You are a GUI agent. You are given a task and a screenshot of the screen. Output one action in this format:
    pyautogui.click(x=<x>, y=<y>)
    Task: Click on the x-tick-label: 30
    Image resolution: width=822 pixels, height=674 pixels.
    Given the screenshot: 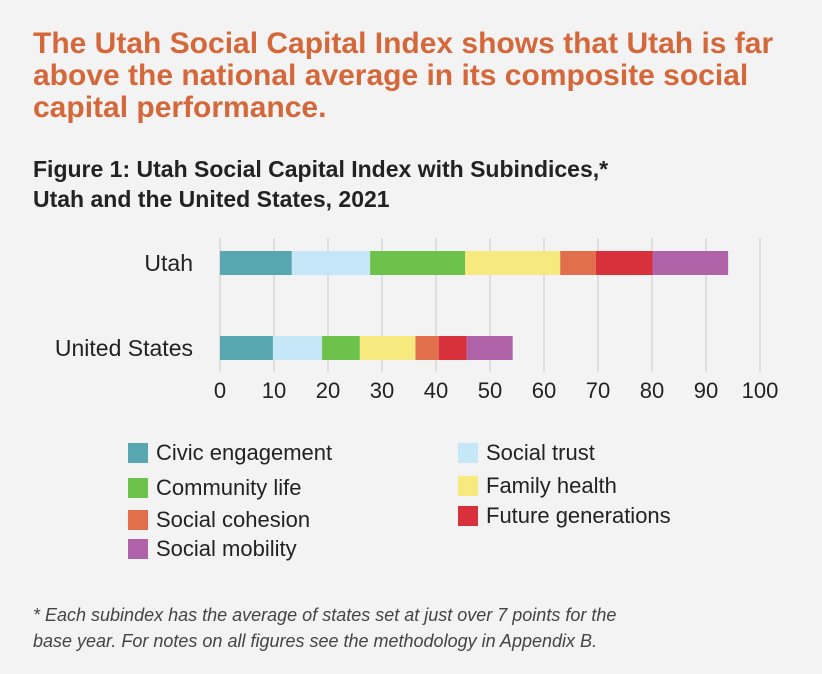 What is the action you would take?
    pyautogui.click(x=382, y=390)
    